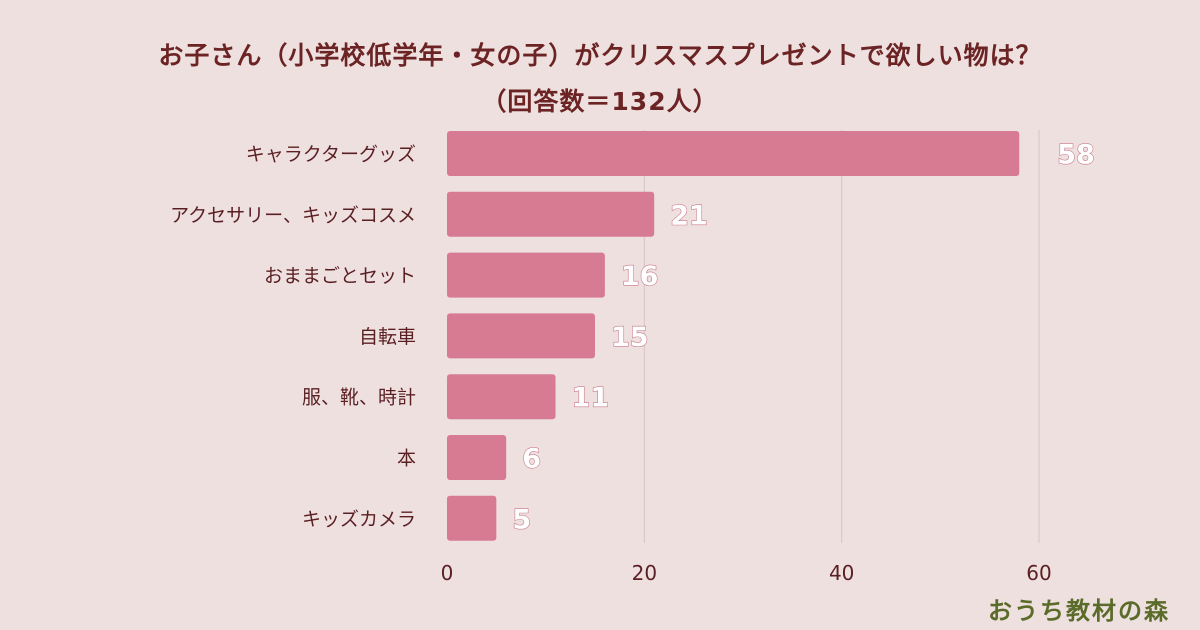 The height and width of the screenshot is (630, 1200). What do you see at coordinates (644, 573) in the screenshot?
I see `x-tick-label: 20` at bounding box center [644, 573].